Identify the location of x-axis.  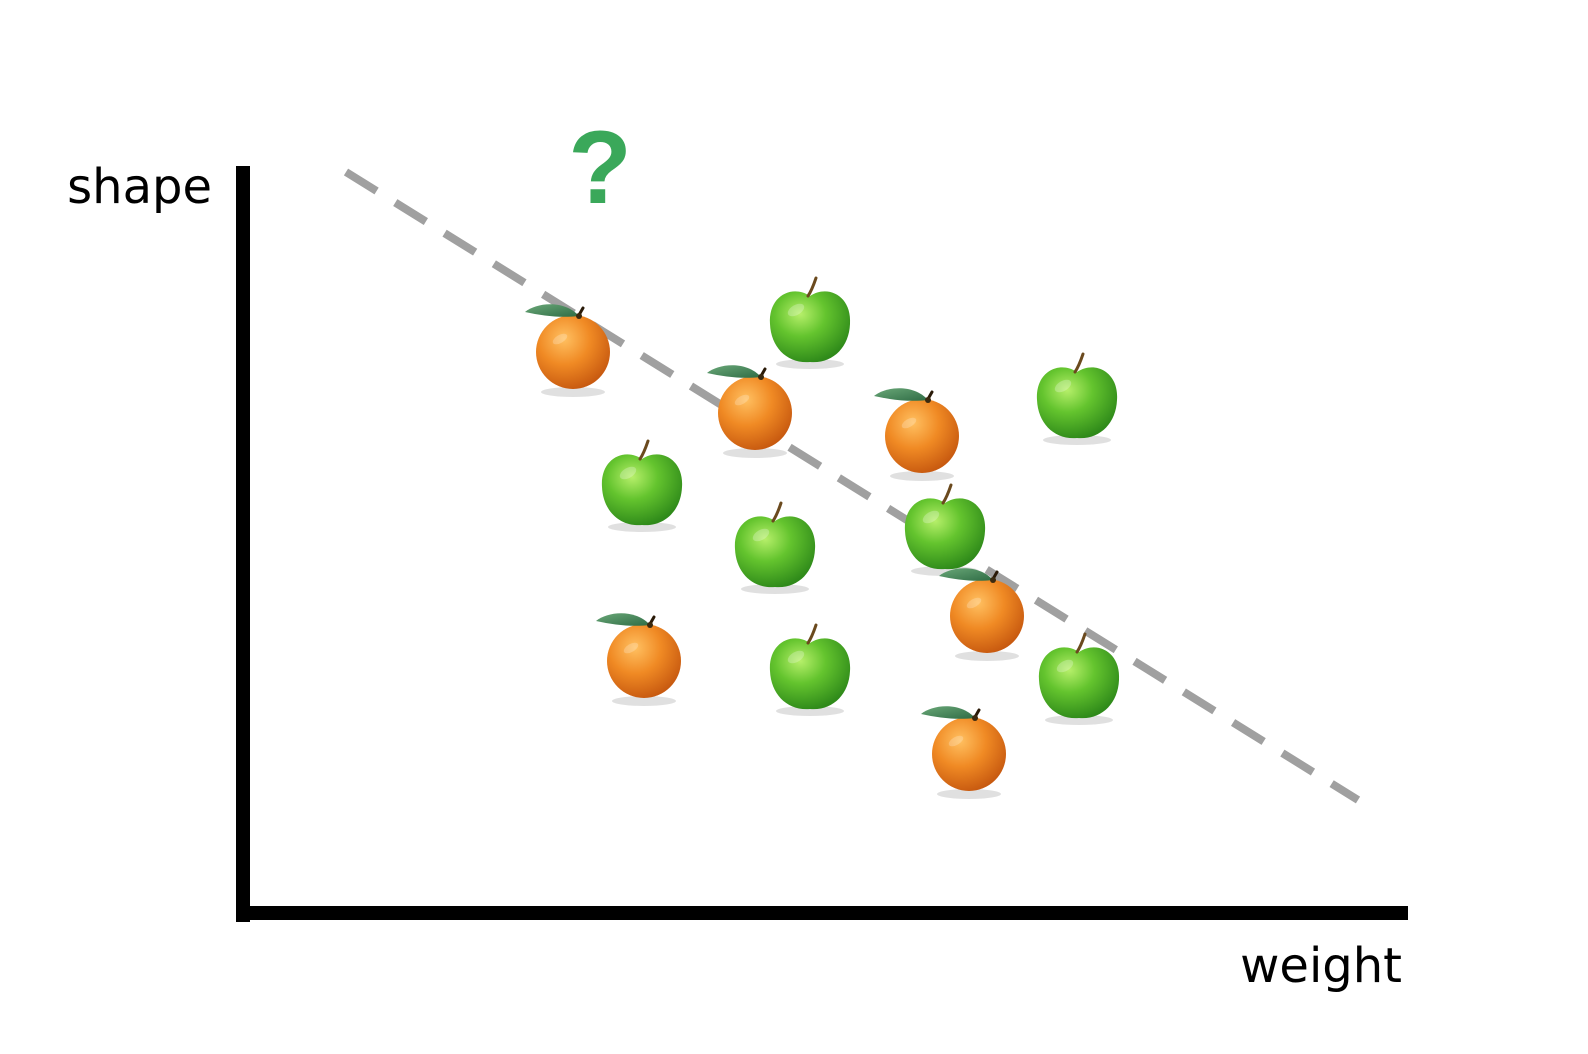
(822, 913).